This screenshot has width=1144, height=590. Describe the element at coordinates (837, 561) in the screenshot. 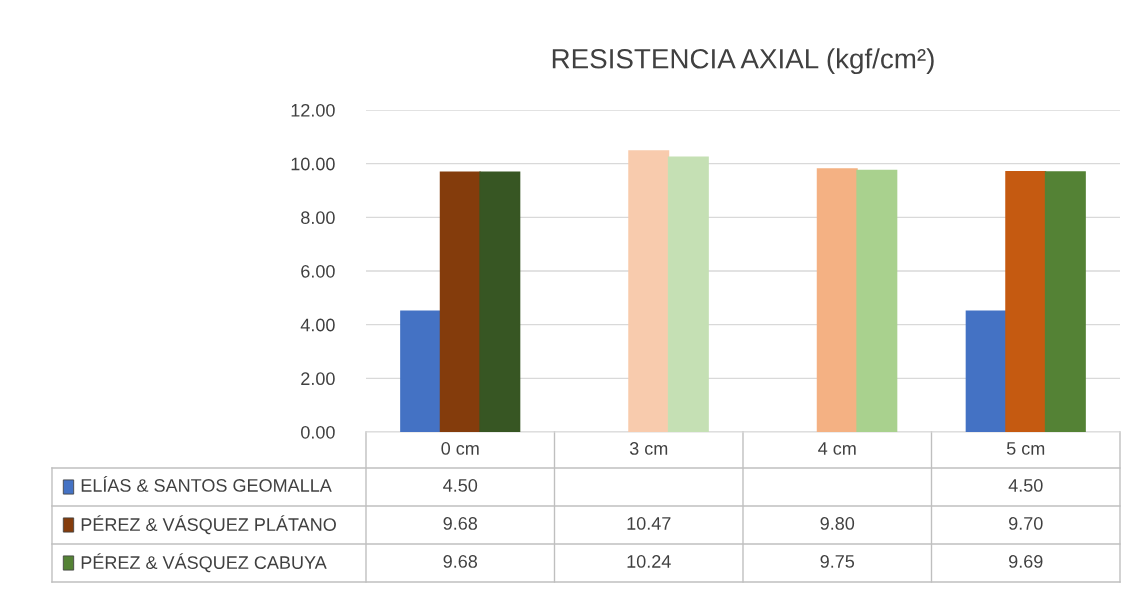

I see `data-label: 9.75` at that location.